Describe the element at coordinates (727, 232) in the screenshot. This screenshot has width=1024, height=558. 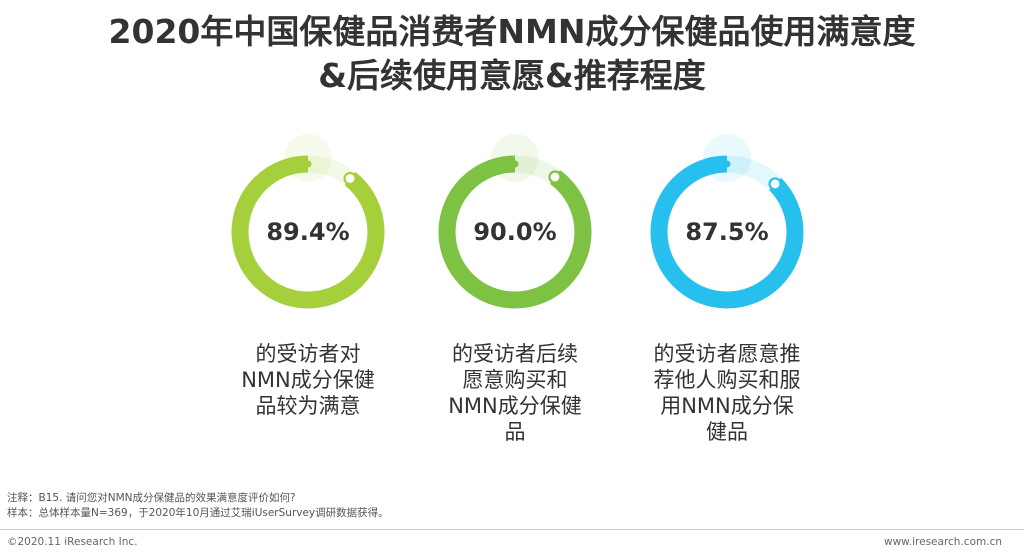
I see `donut-recommend-value-label: 87.5%` at that location.